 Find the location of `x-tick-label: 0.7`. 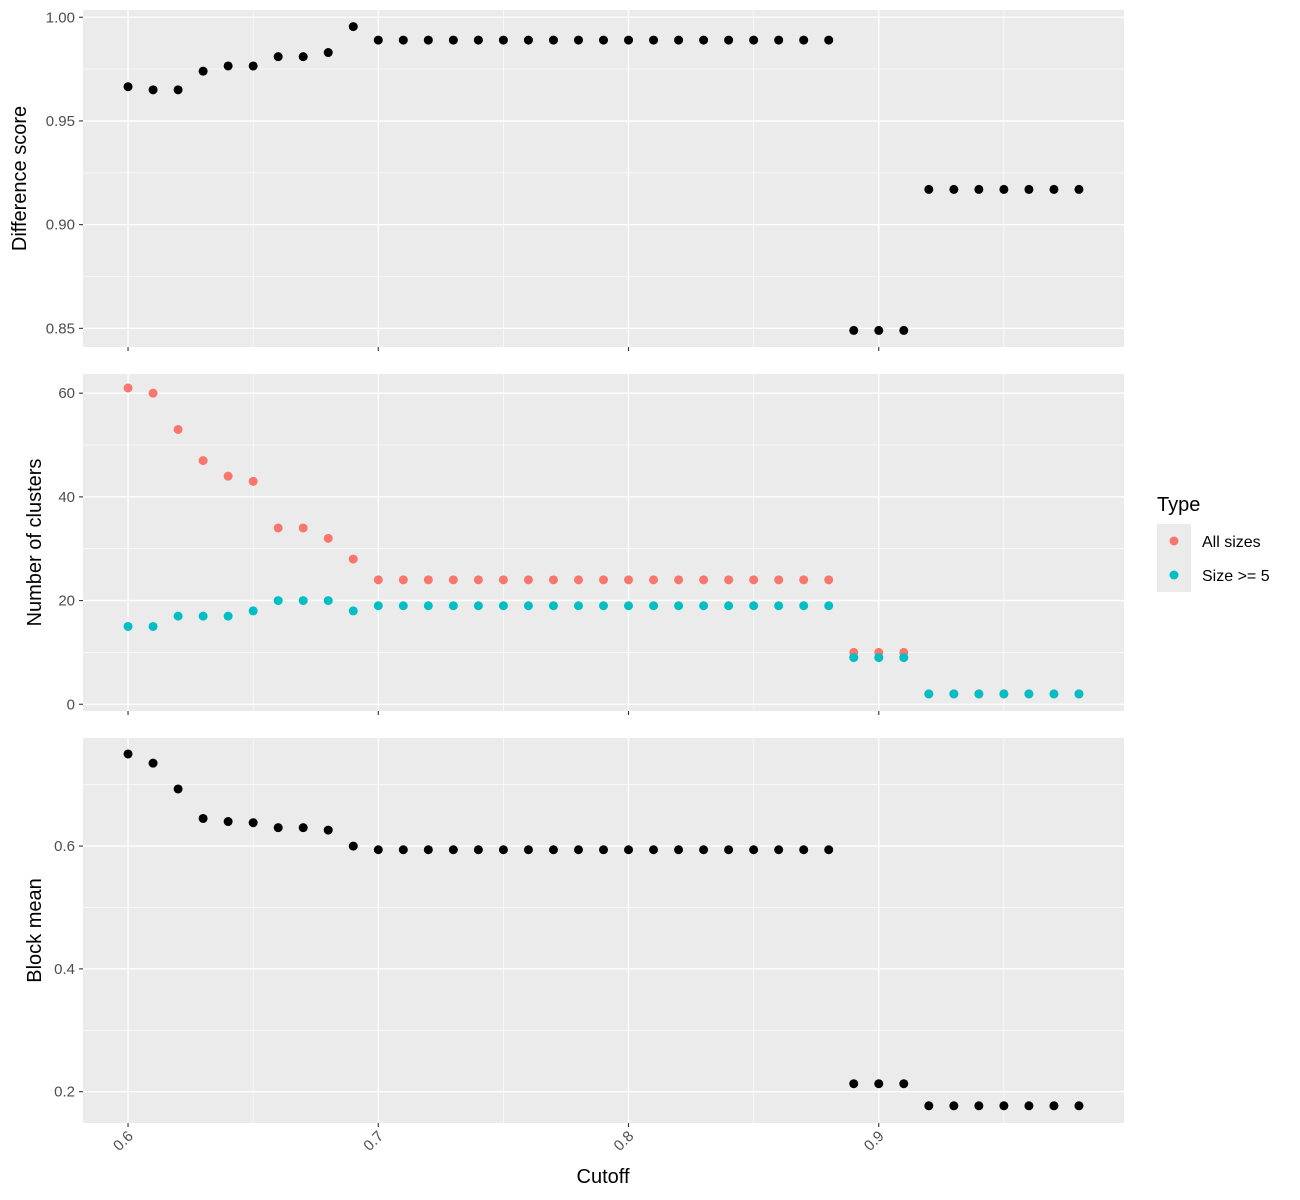

x-tick-label: 0.7 is located at coordinates (373, 1141).